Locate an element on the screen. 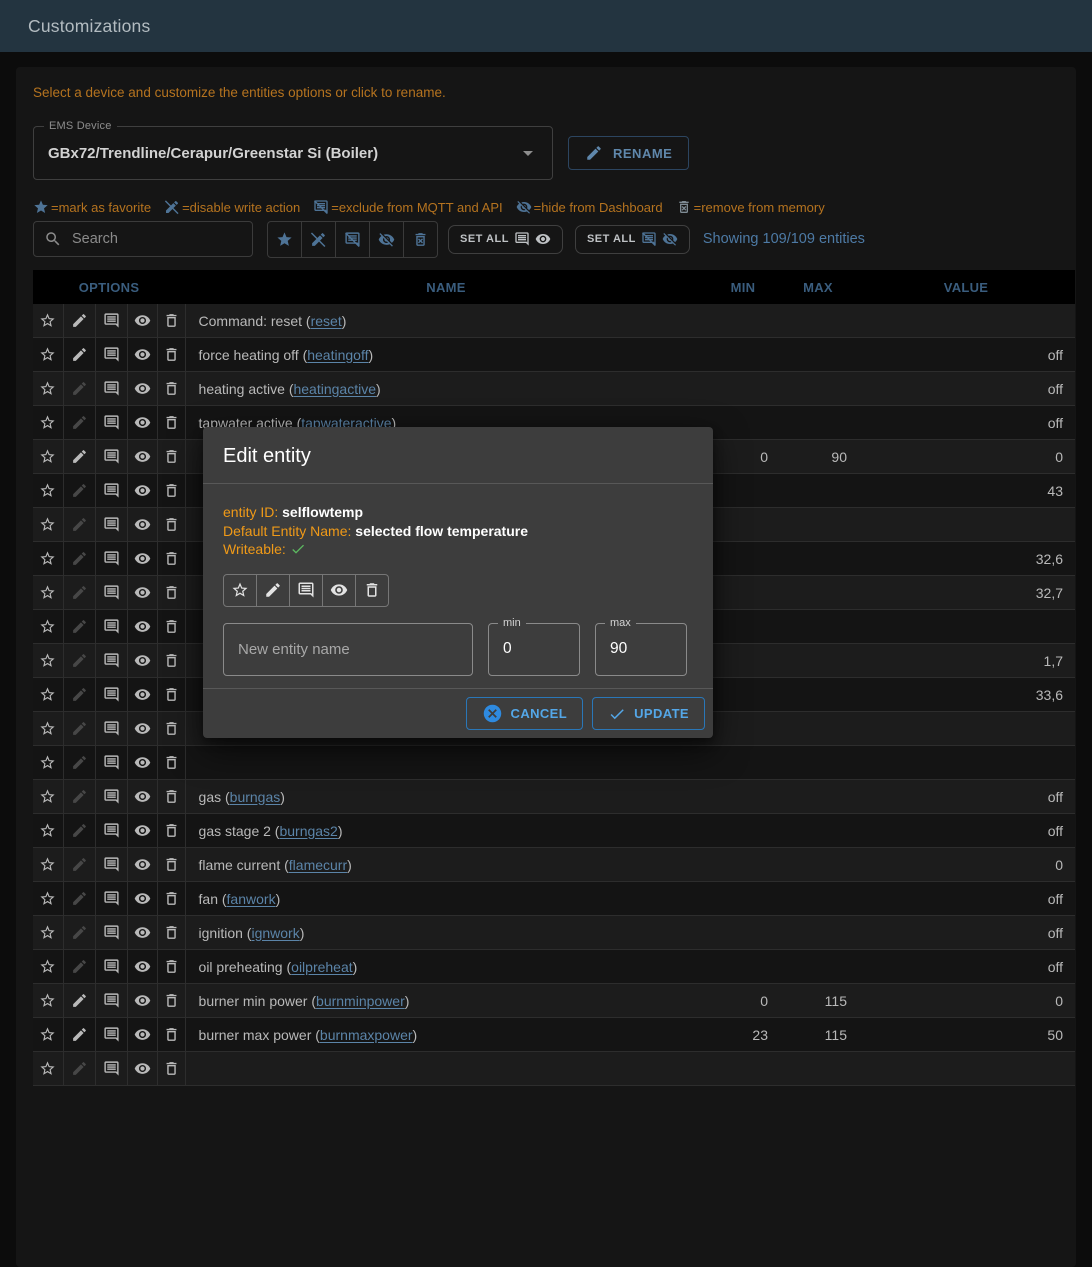  update-button: UPDATE is located at coordinates (648, 713).